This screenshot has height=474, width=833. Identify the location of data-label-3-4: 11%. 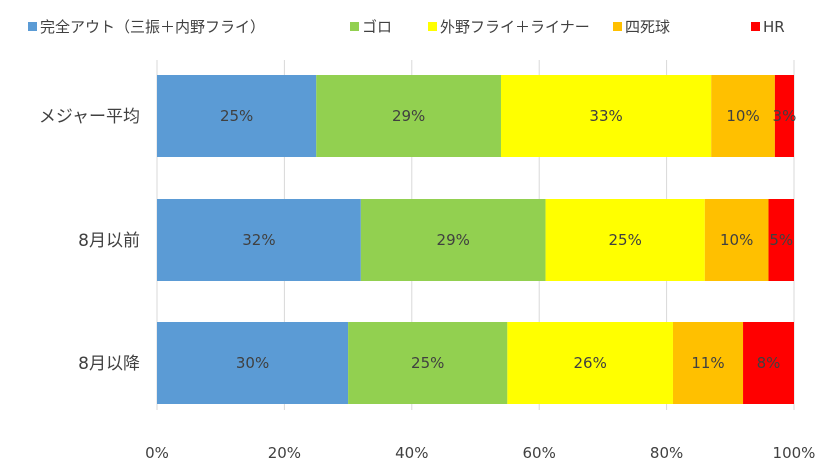
(707, 363).